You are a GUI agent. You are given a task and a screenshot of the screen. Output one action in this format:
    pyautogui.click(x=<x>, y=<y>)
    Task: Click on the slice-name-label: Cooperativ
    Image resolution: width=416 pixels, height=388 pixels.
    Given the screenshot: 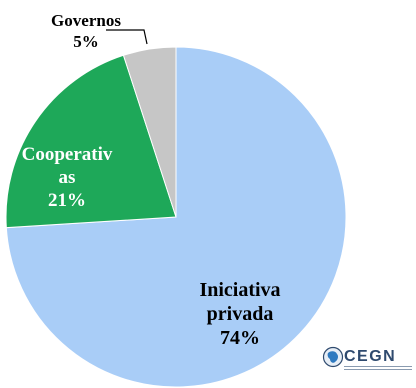 What is the action you would take?
    pyautogui.click(x=67, y=154)
    